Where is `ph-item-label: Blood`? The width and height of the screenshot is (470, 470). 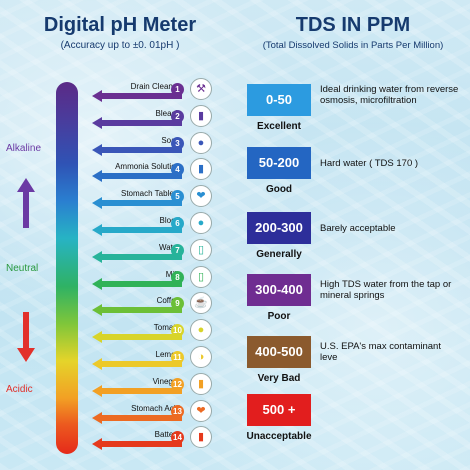
ph-item-label: Blood is located at coordinates (169, 220).